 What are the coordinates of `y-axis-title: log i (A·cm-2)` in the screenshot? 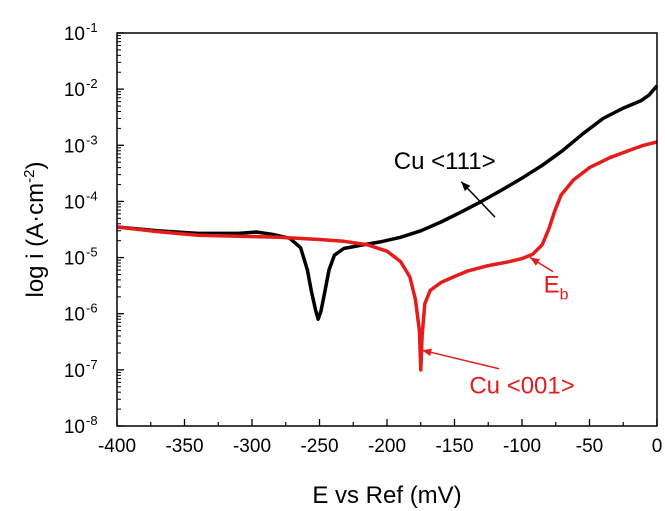 It's located at (35, 229).